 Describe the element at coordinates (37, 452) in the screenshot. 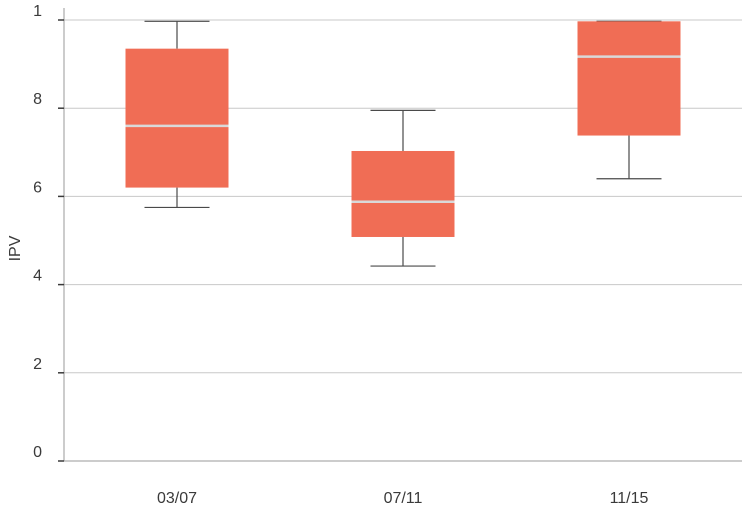

I see `y-tick-label: 0` at that location.